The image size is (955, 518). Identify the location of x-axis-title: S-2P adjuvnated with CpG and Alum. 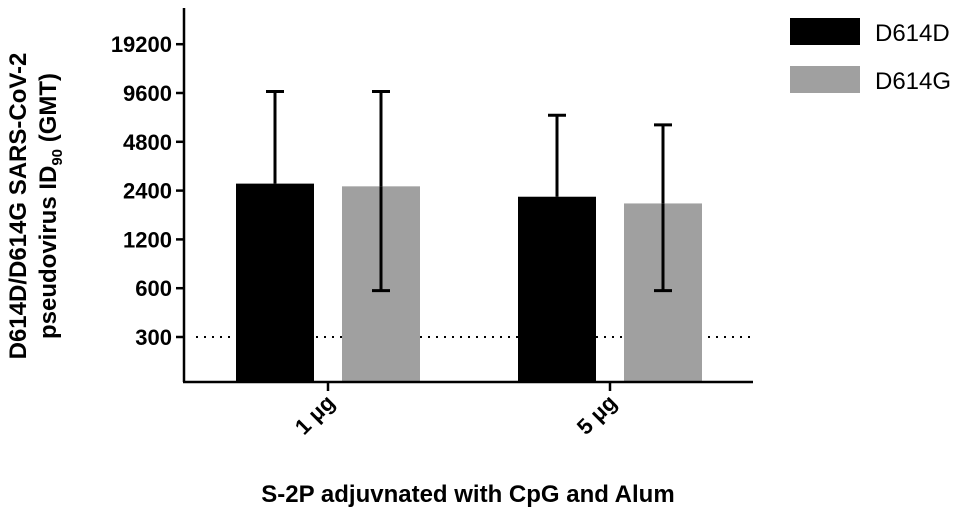
(467, 494).